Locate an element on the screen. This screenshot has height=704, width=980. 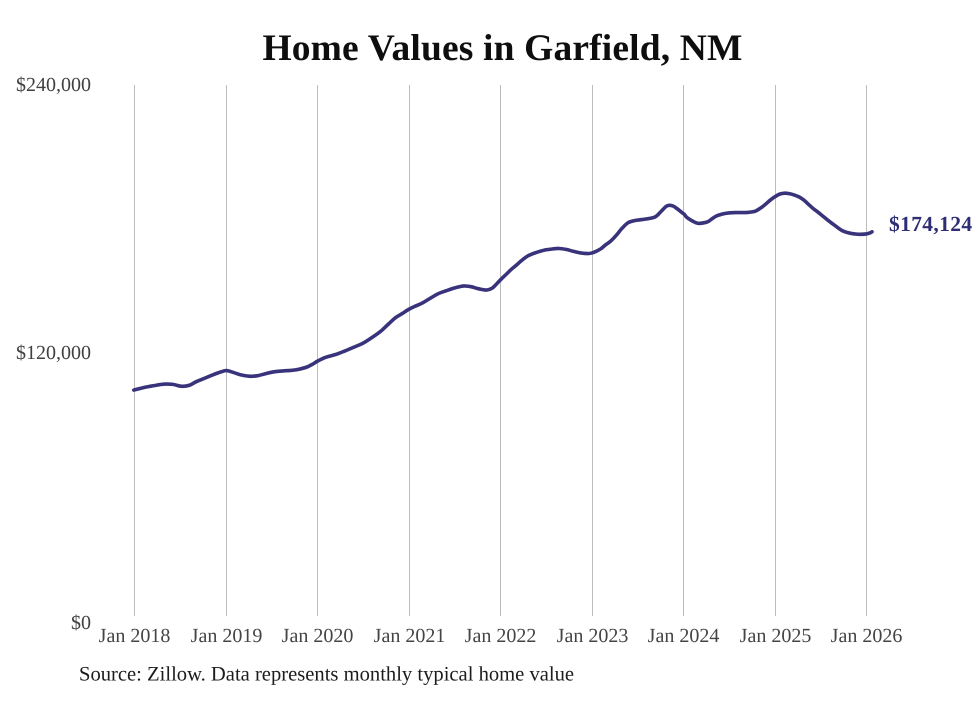
svg-text: Jan 2019 is located at coordinates (227, 636).